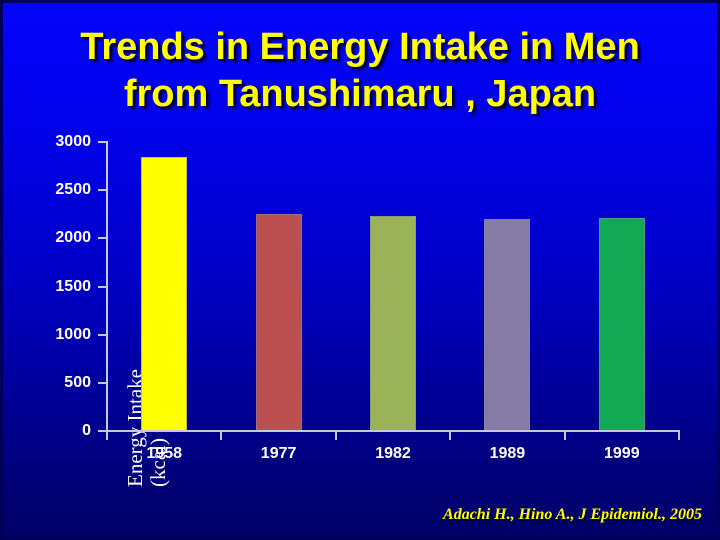 The height and width of the screenshot is (540, 720). What do you see at coordinates (73, 238) in the screenshot?
I see `y-tick-label: 2000` at bounding box center [73, 238].